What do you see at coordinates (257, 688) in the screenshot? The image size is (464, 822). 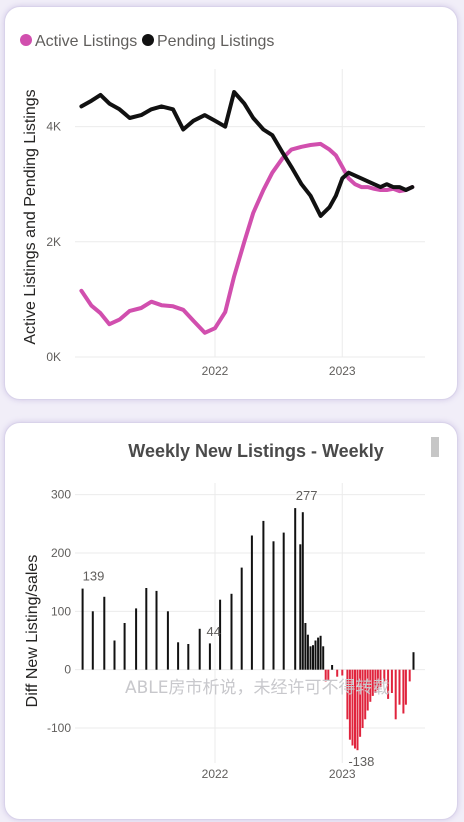 I see `watermark: ABLE房市析说，未经许可不得转载` at bounding box center [257, 688].